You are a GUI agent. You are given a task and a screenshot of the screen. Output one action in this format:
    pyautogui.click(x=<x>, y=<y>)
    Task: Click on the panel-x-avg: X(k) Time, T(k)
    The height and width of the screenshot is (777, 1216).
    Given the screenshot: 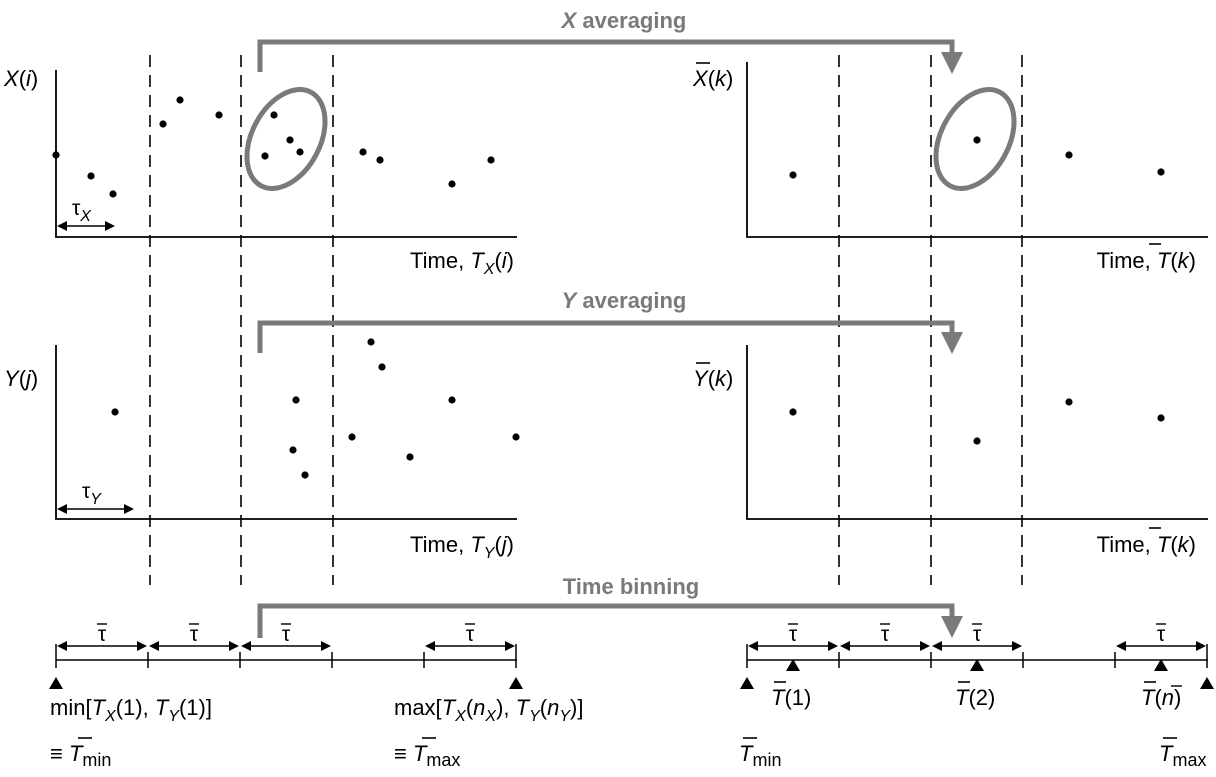 What is the action you would take?
    pyautogui.click(x=950, y=167)
    